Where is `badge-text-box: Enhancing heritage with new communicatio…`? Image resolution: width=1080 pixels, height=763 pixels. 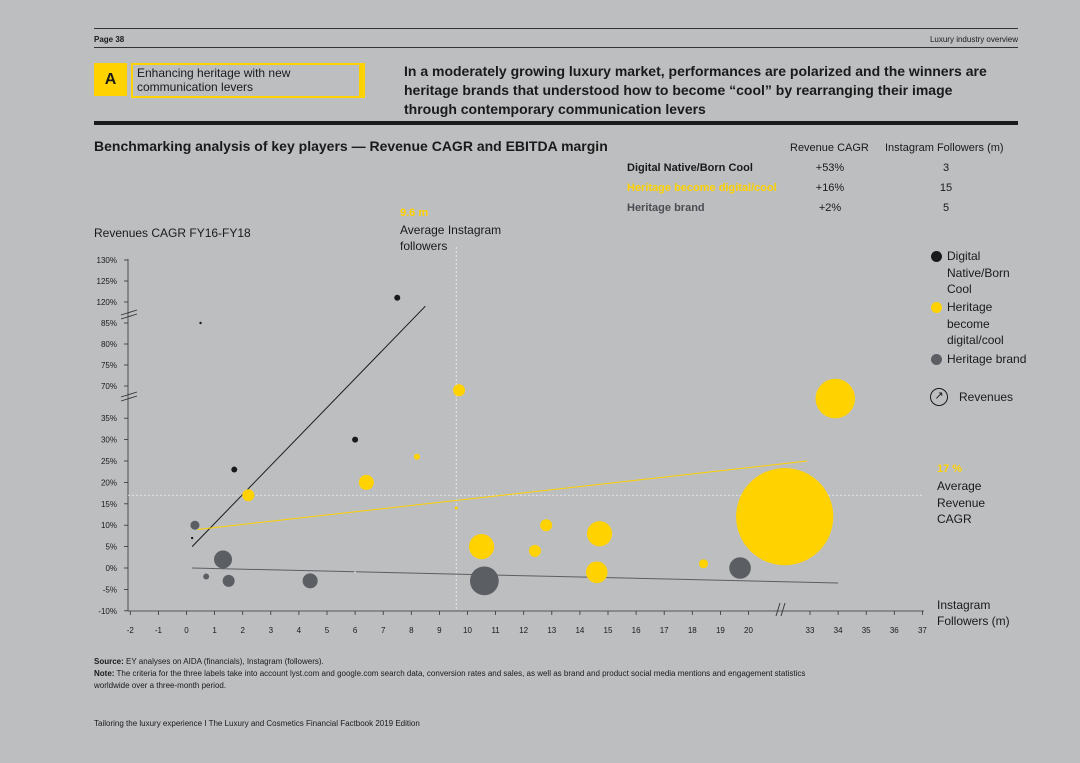
badge-text-box: Enhancing heritage with new communicatio… is located at coordinates (248, 80).